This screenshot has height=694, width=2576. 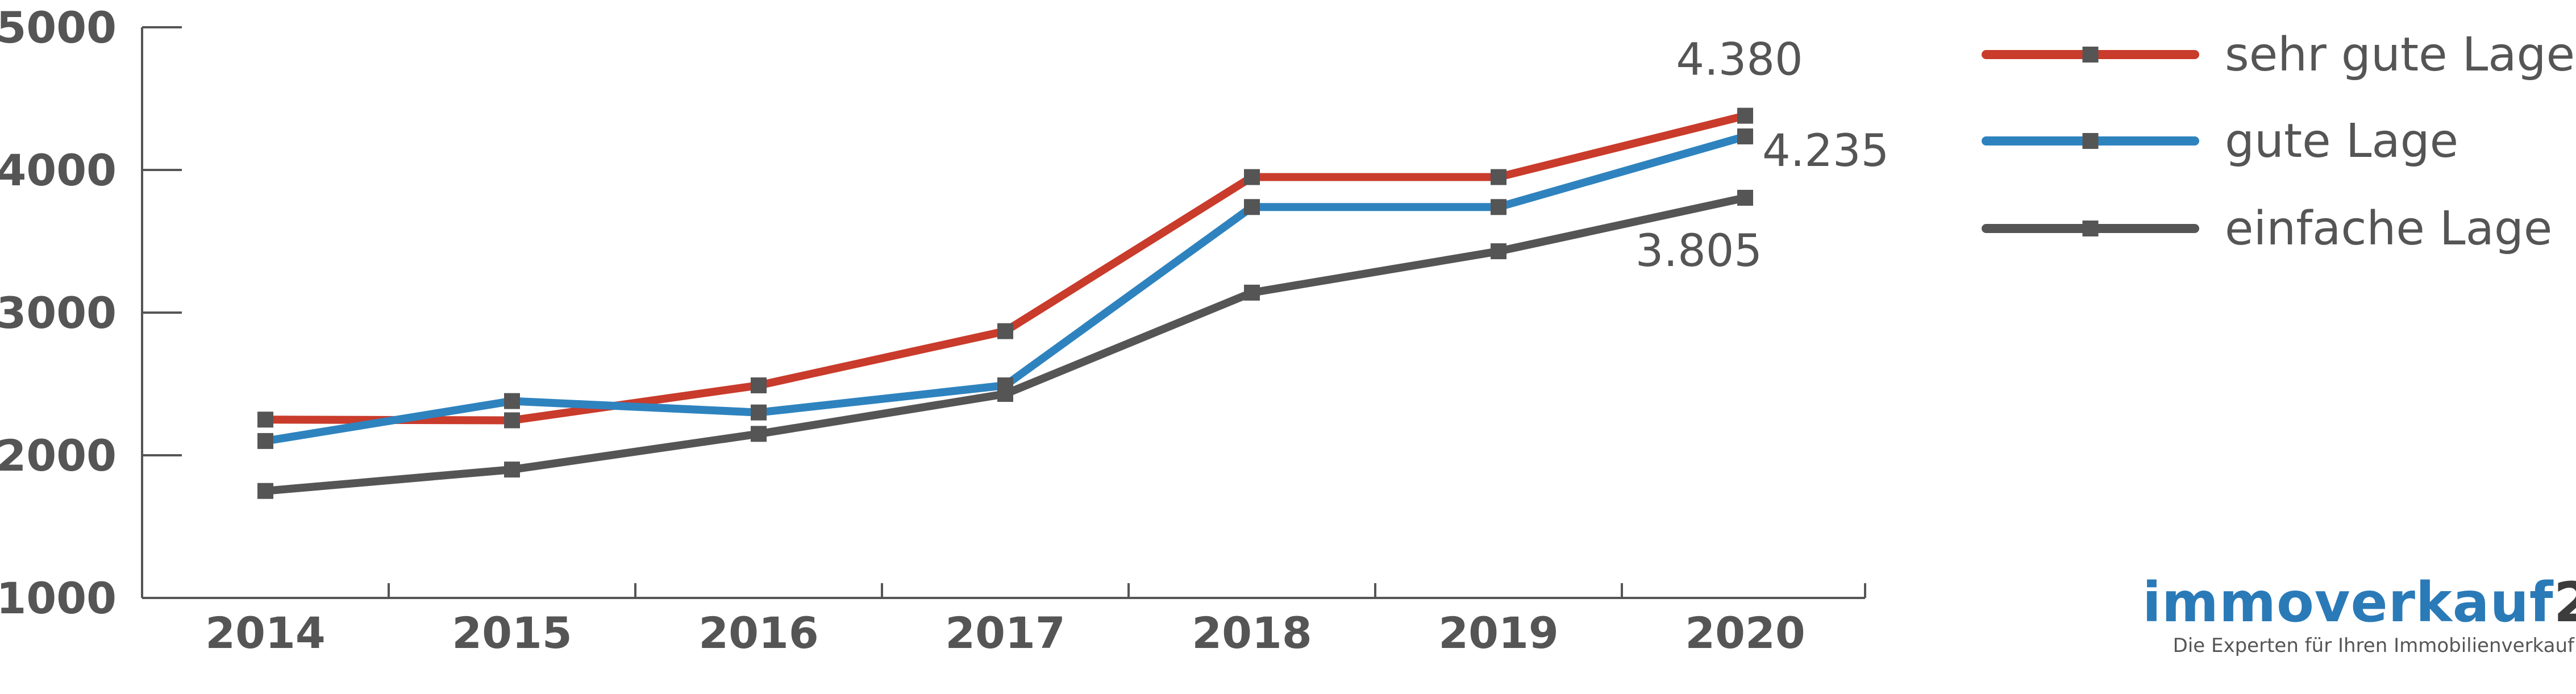 I want to click on legend-entry: einfache Lage, so click(x=2267, y=229).